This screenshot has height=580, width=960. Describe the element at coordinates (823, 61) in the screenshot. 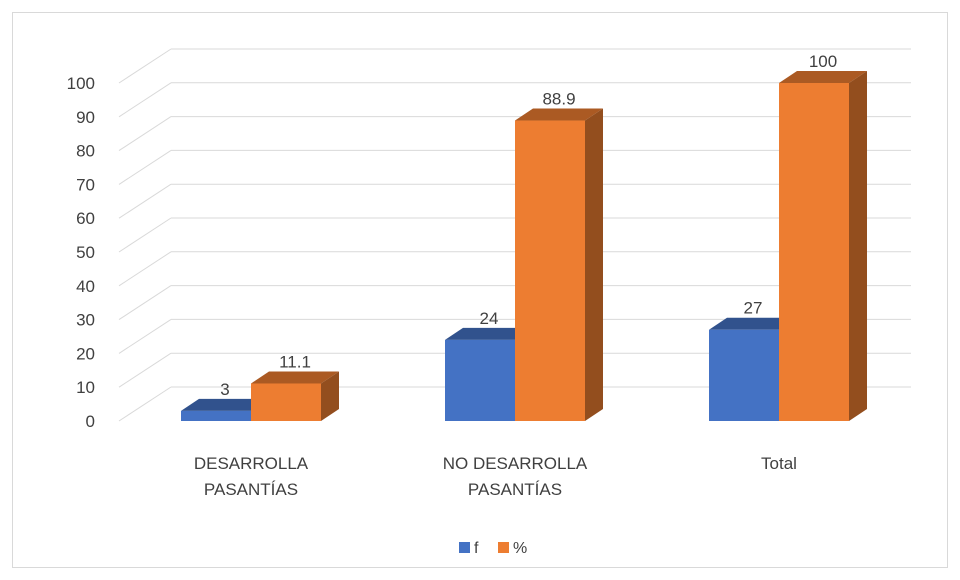

I see `data-label: 100` at that location.